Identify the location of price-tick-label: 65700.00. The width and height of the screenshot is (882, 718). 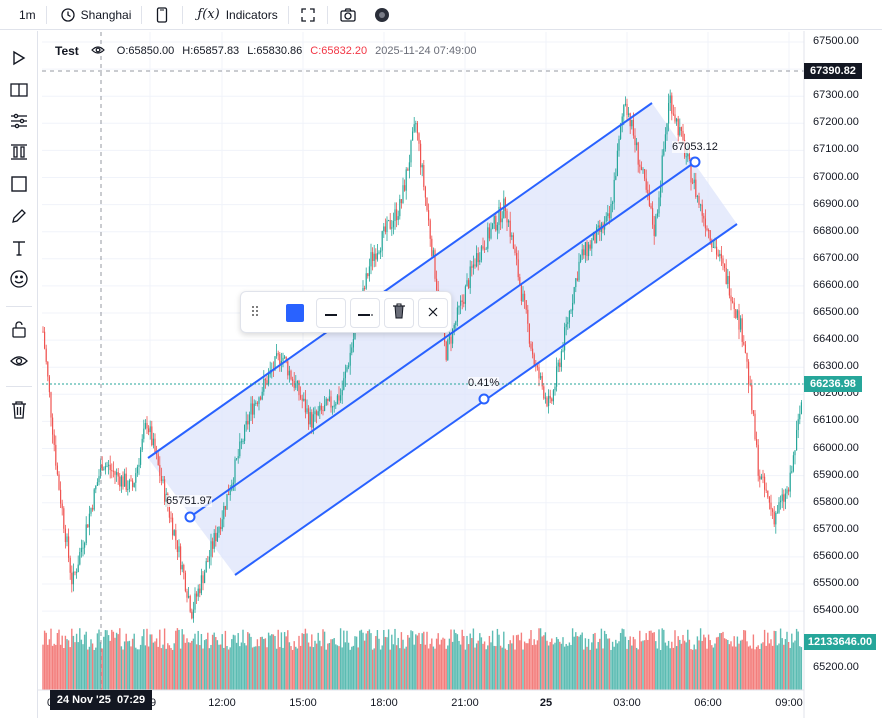
(836, 528).